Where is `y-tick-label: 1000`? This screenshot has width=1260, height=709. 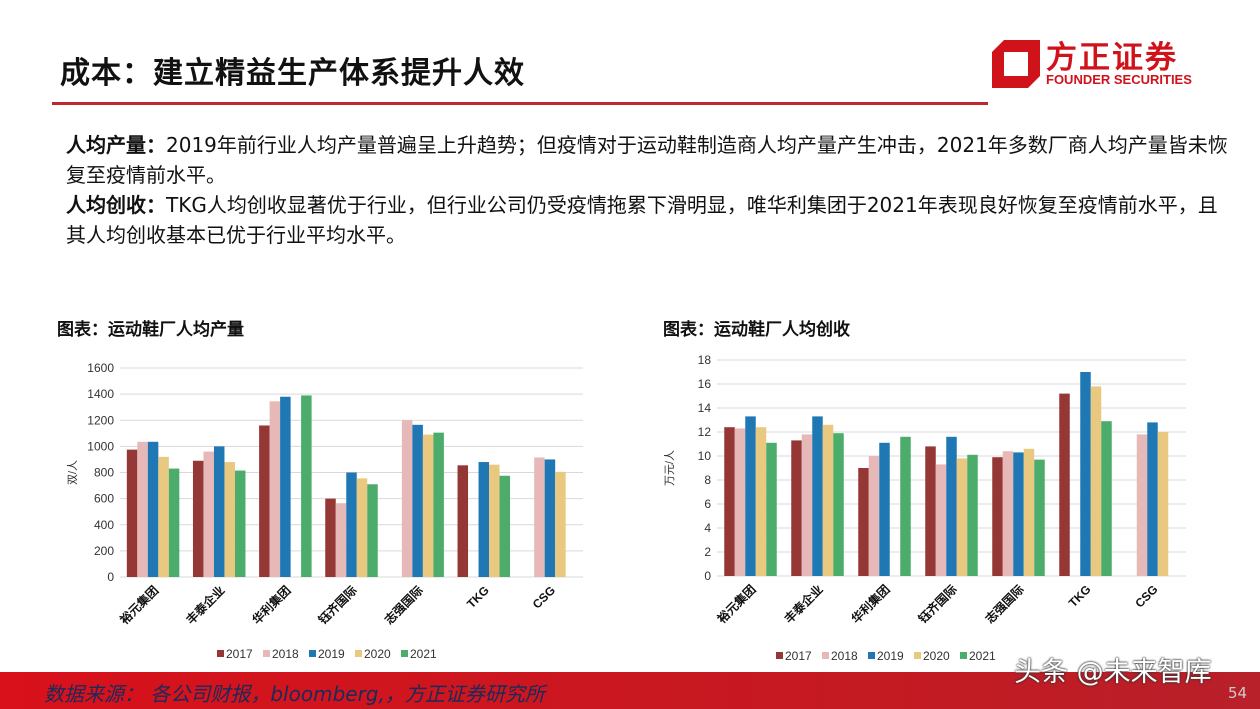
y-tick-label: 1000 is located at coordinates (100, 446).